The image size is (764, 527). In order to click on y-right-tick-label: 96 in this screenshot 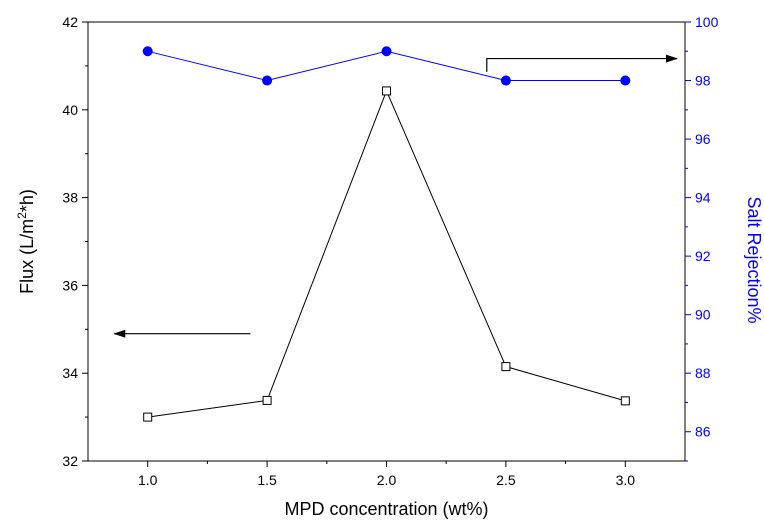, I will do `click(703, 139)`.